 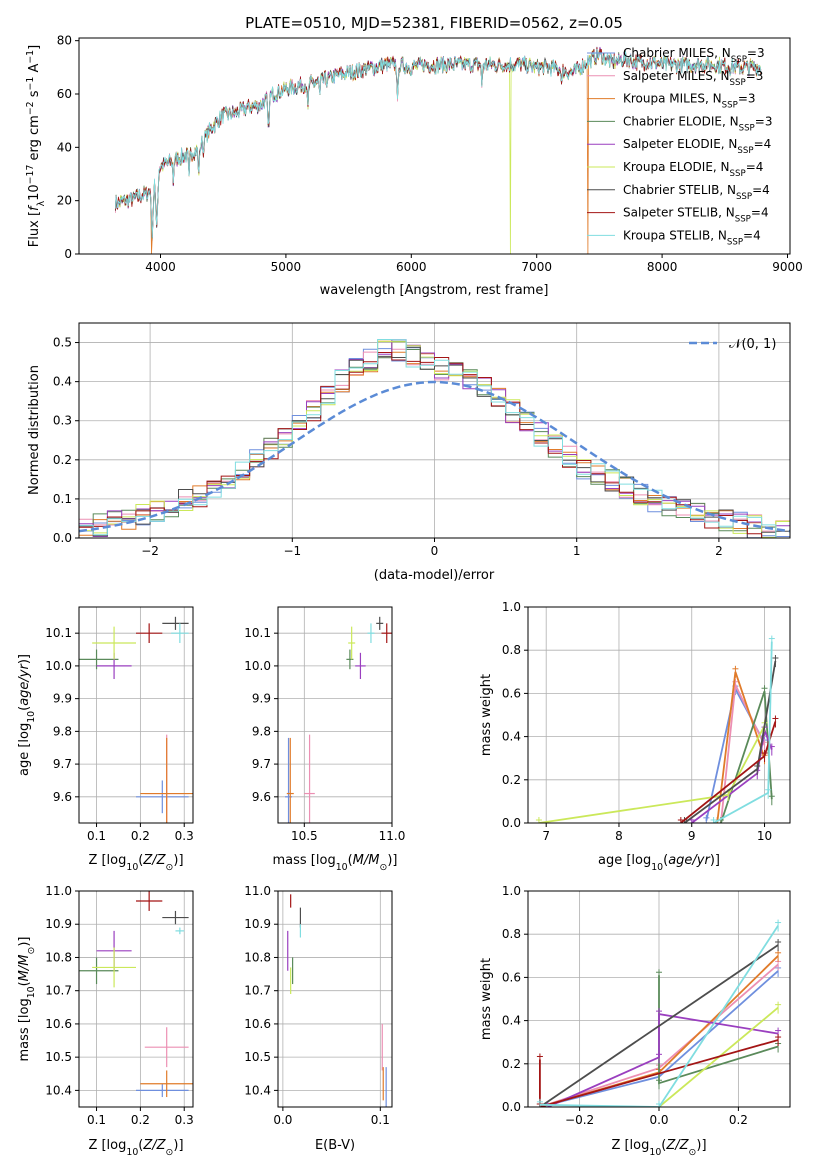 I want to click on x-tick-label: 5000, so click(x=286, y=267).